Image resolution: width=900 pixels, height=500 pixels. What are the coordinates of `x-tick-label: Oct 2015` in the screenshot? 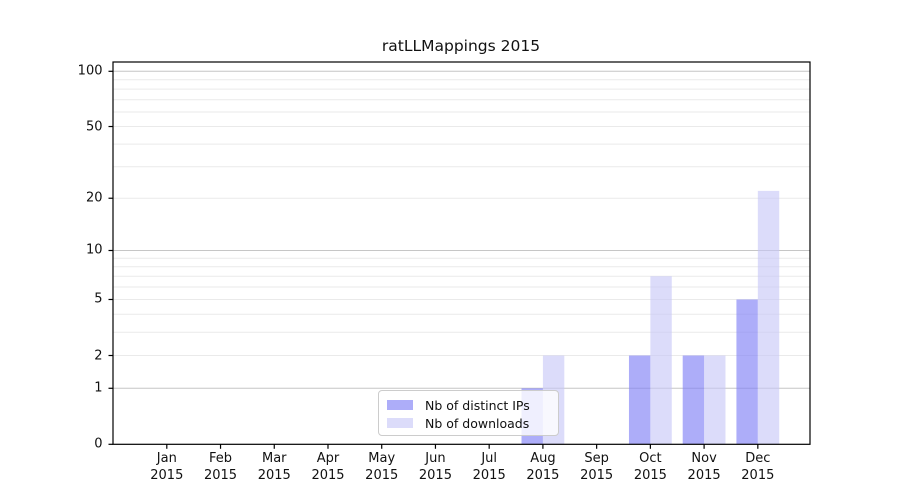 It's located at (650, 467).